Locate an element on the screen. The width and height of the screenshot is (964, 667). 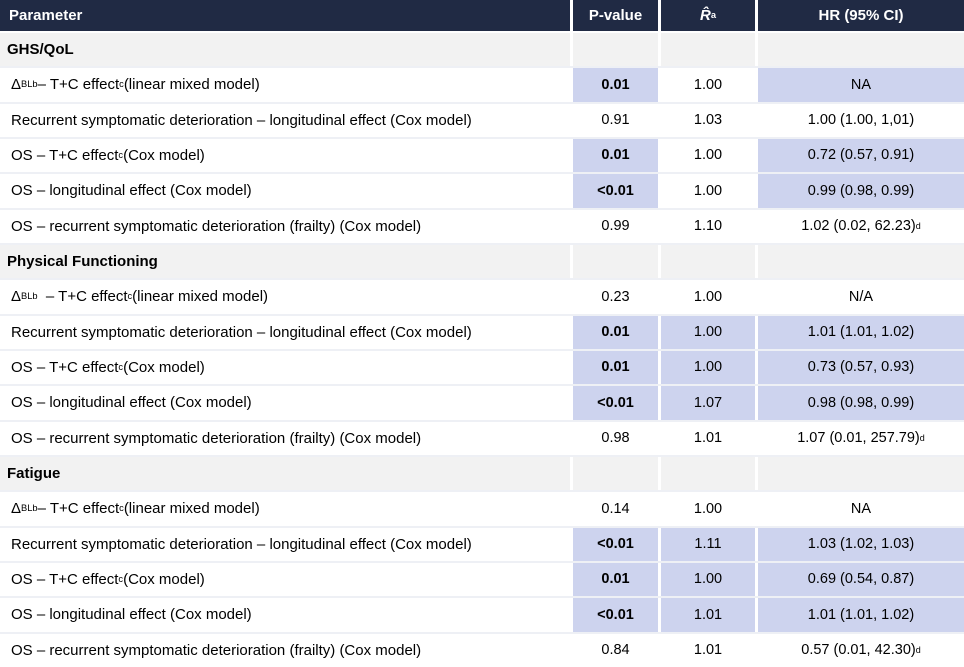
rhat-cell: 1.03 is located at coordinates (706, 120).